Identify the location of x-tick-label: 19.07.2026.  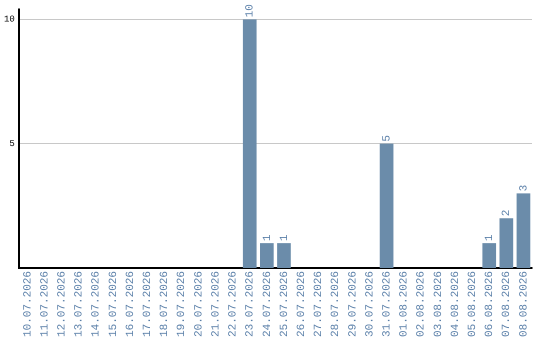
(182, 304).